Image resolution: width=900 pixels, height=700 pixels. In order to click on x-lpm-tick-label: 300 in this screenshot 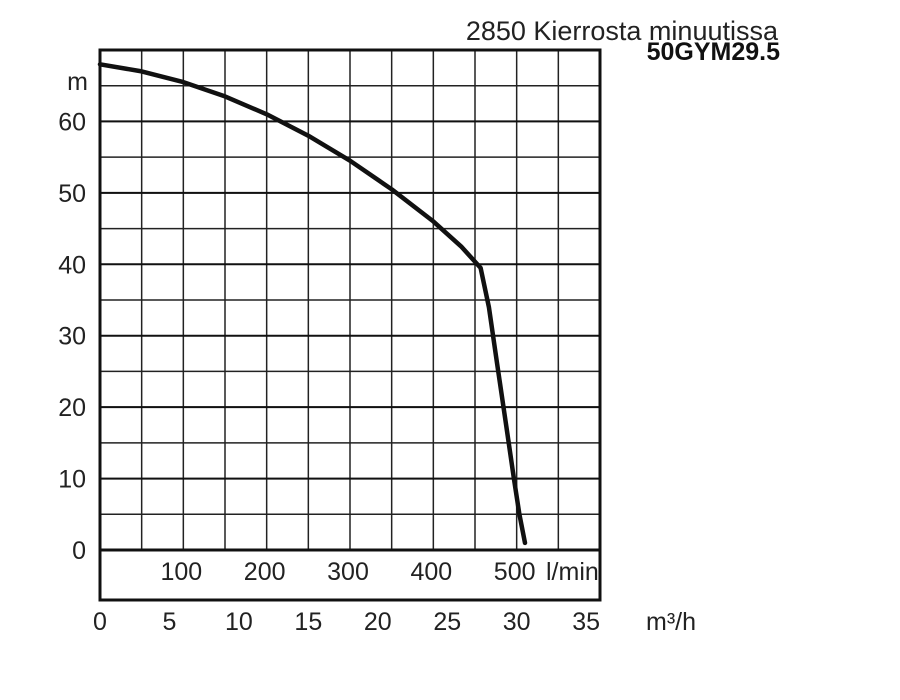, I will do `click(348, 572)`.